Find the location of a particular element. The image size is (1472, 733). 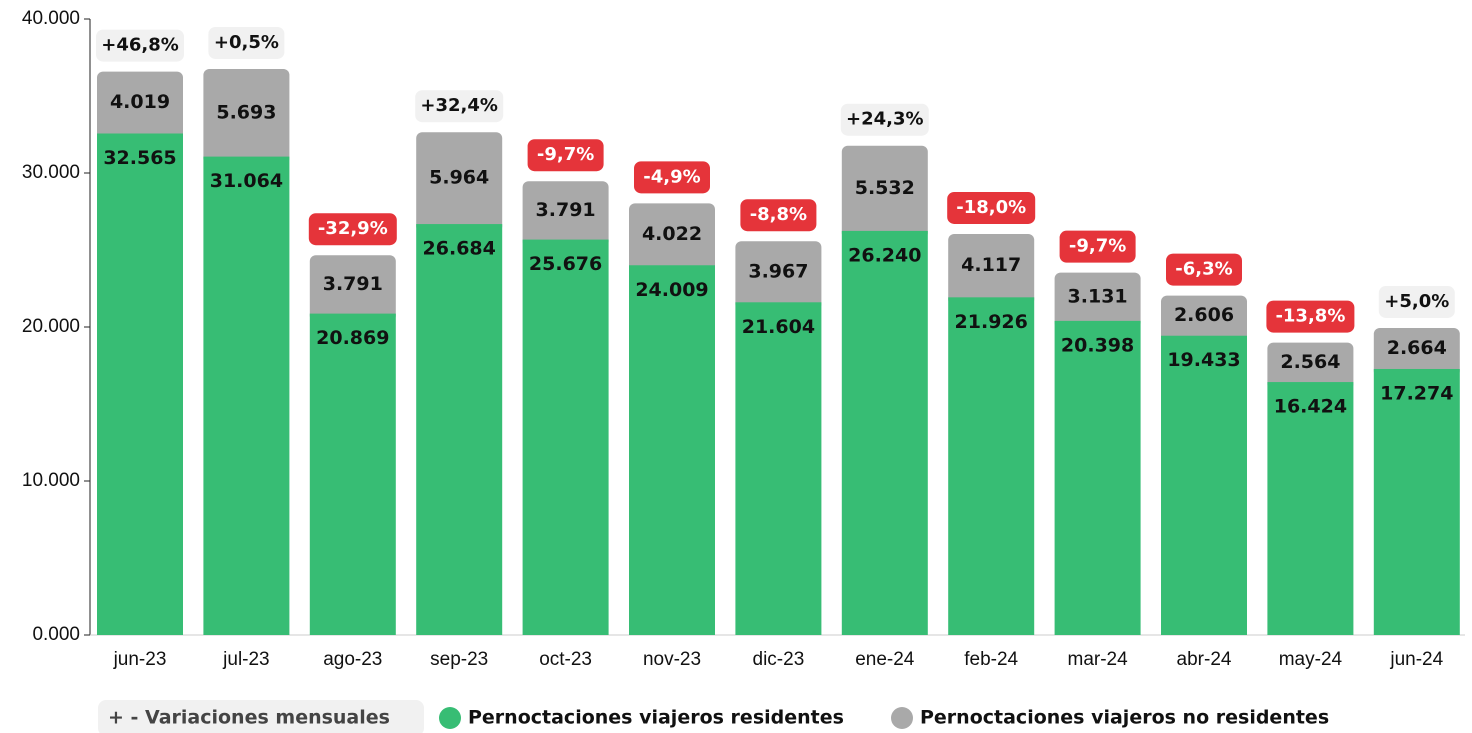

legend-box is located at coordinates (261, 716).